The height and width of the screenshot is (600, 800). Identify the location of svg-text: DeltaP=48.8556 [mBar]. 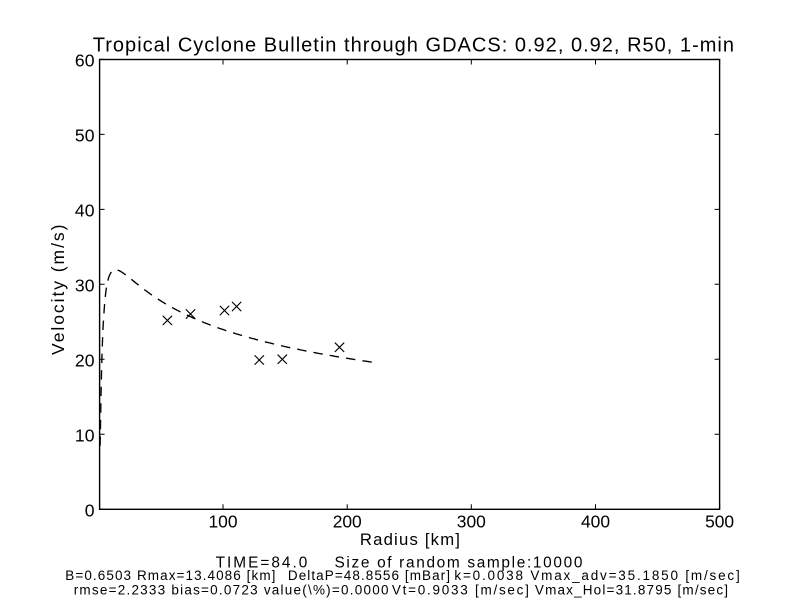
(369, 575).